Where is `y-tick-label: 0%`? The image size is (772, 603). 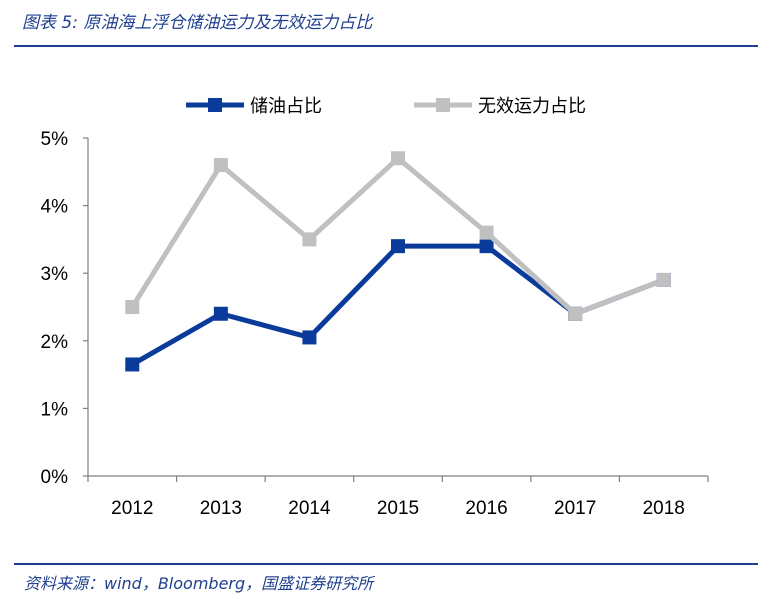
y-tick-label: 0% is located at coordinates (55, 477).